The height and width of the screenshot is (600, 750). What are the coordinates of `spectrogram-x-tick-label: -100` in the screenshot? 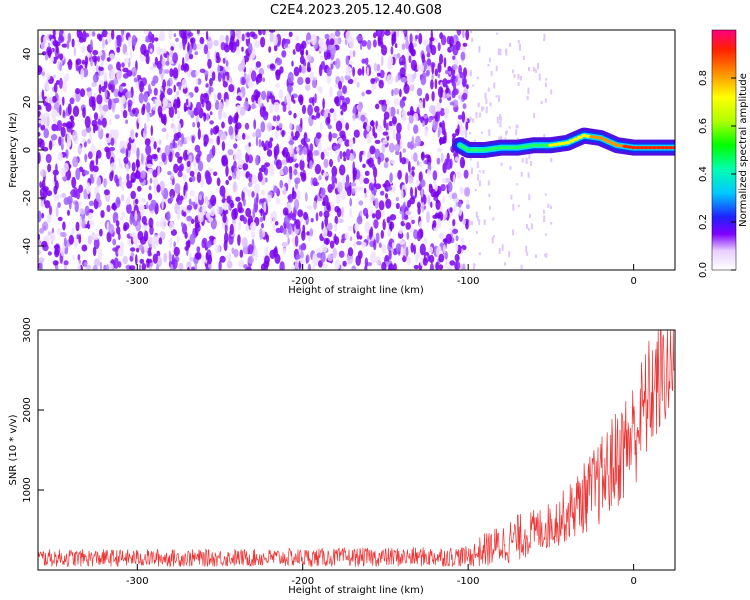 It's located at (468, 281).